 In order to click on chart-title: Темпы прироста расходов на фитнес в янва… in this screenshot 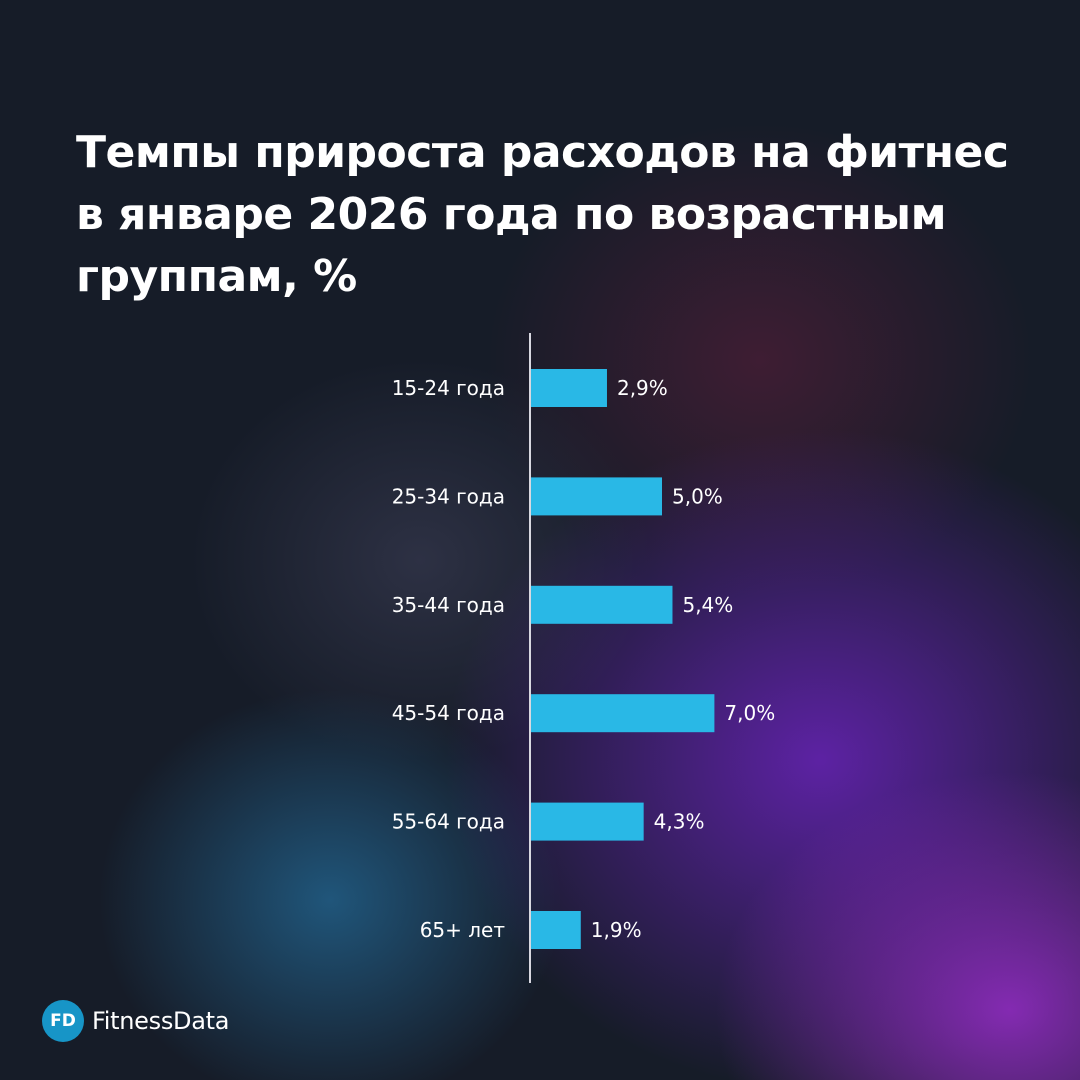, I will do `click(542, 214)`.